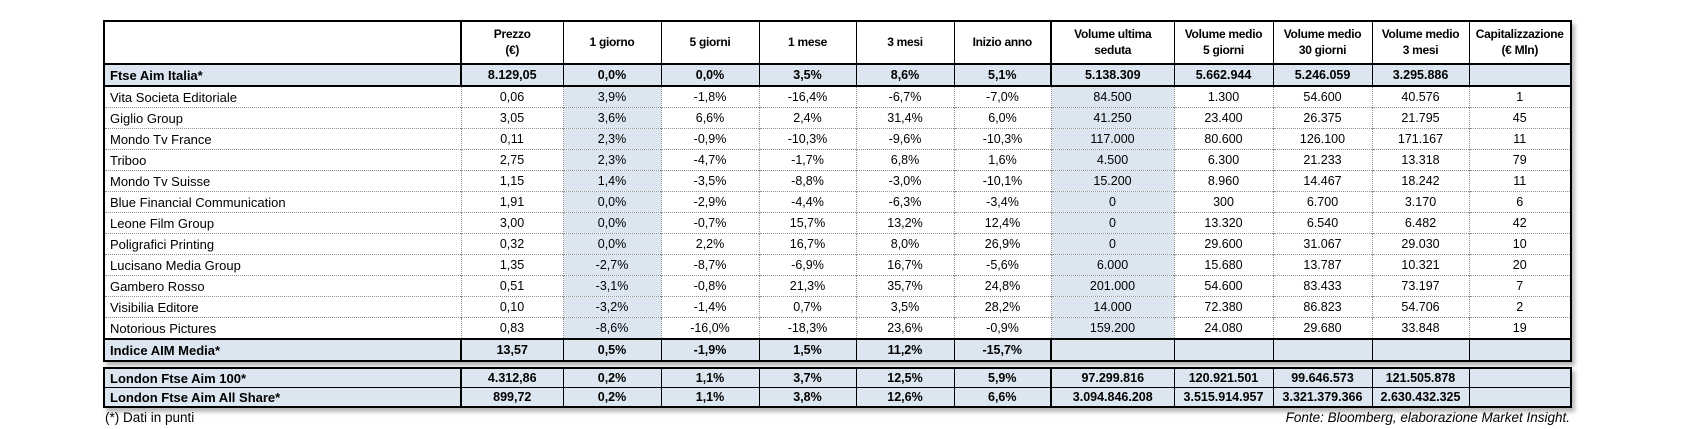 This screenshot has height=429, width=1682. I want to click on cell-vol_medio_5g: 15.680, so click(1223, 265).